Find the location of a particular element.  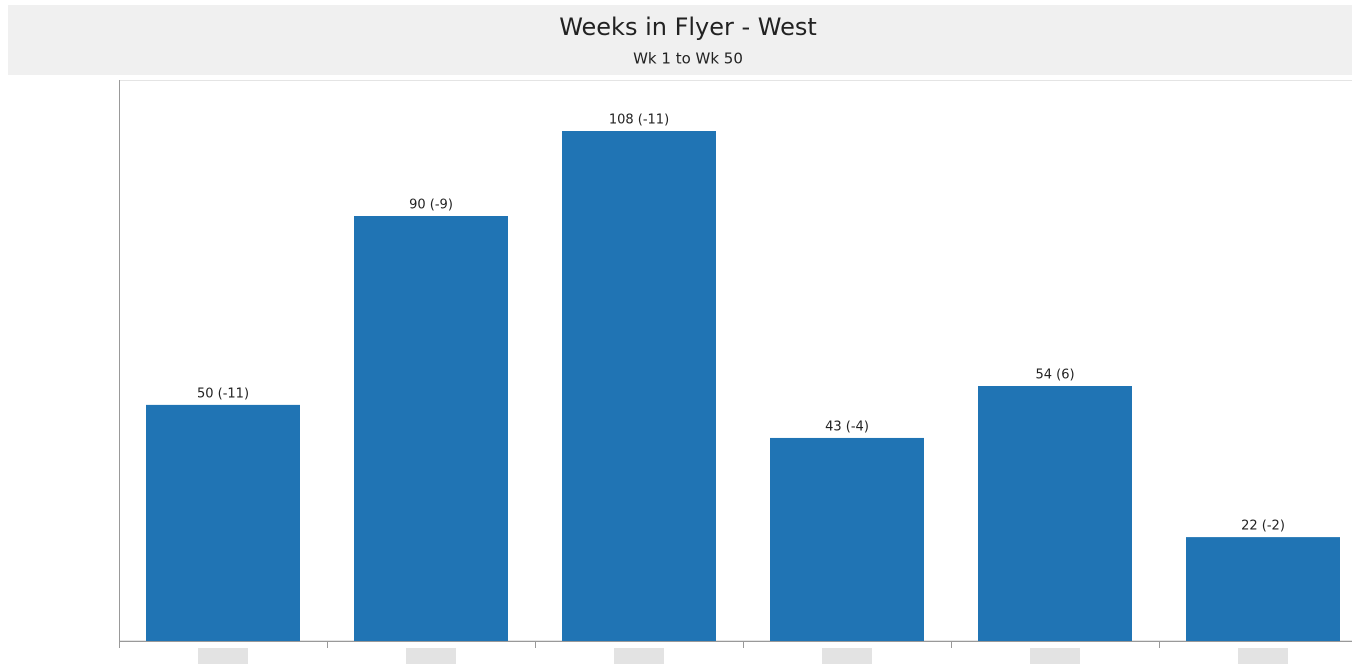

value-label: 108 (-11) is located at coordinates (639, 120).